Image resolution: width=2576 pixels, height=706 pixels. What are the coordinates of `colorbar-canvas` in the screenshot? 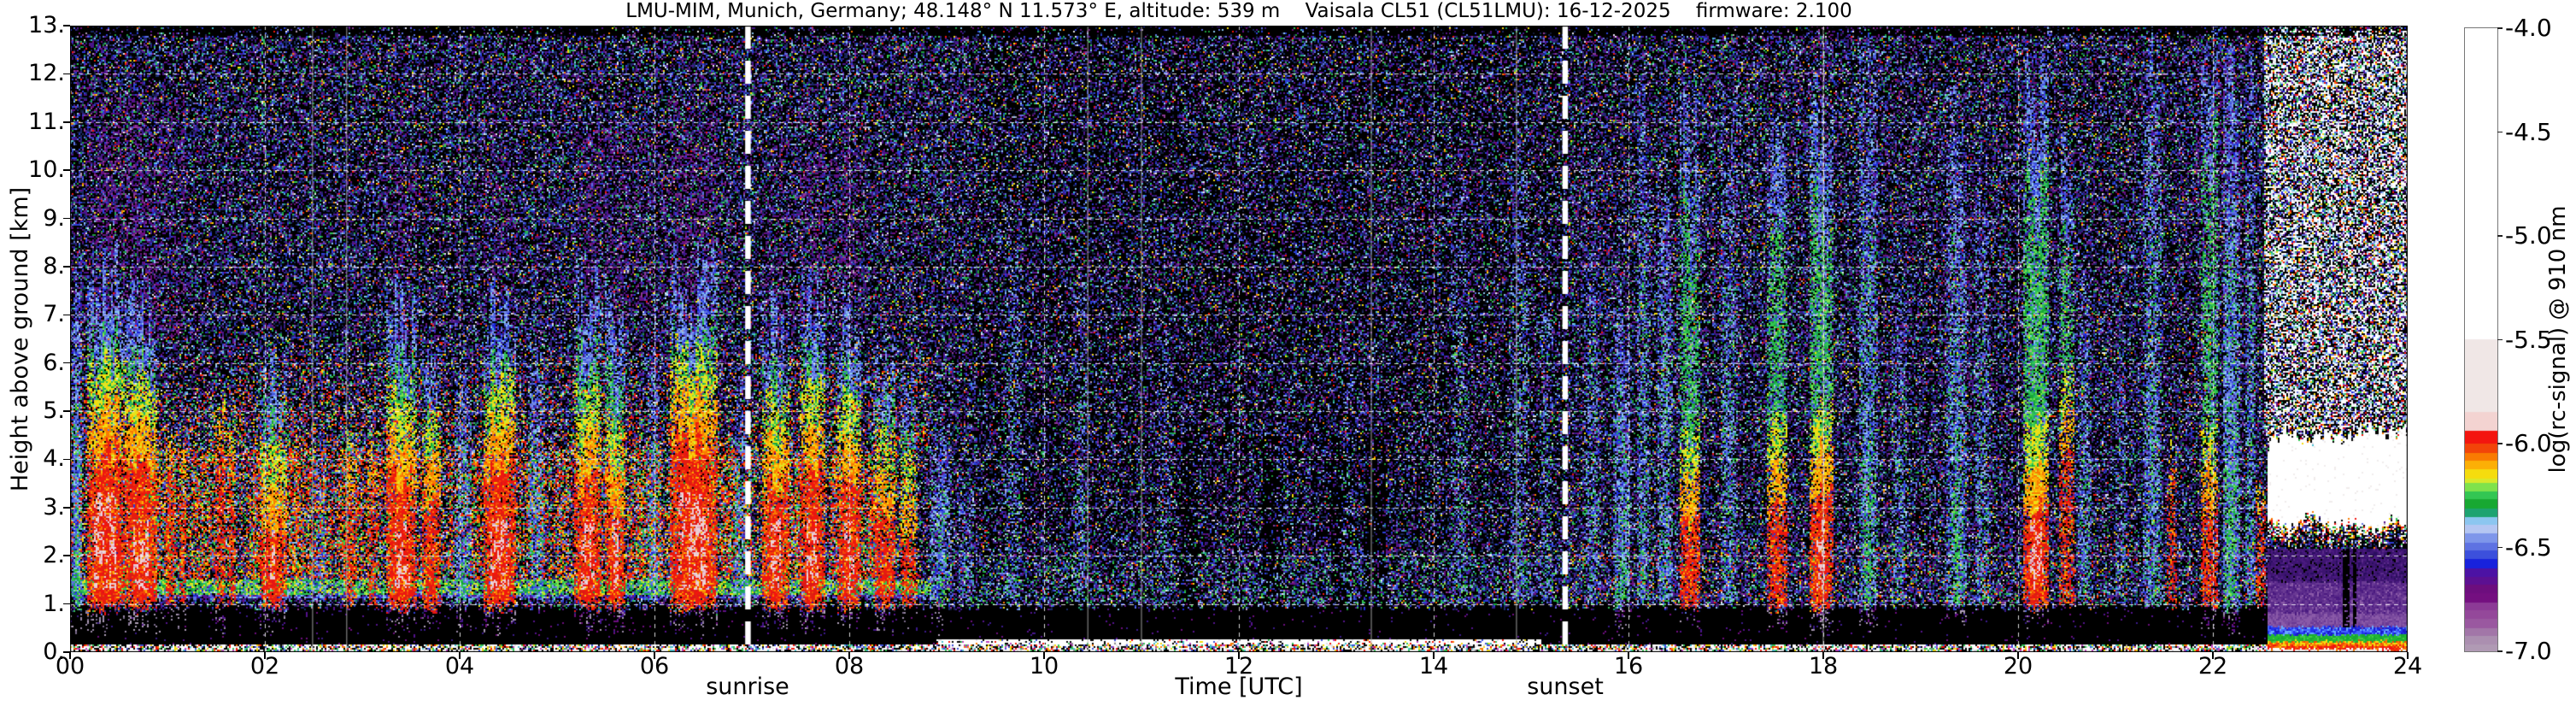 It's located at (2481, 339).